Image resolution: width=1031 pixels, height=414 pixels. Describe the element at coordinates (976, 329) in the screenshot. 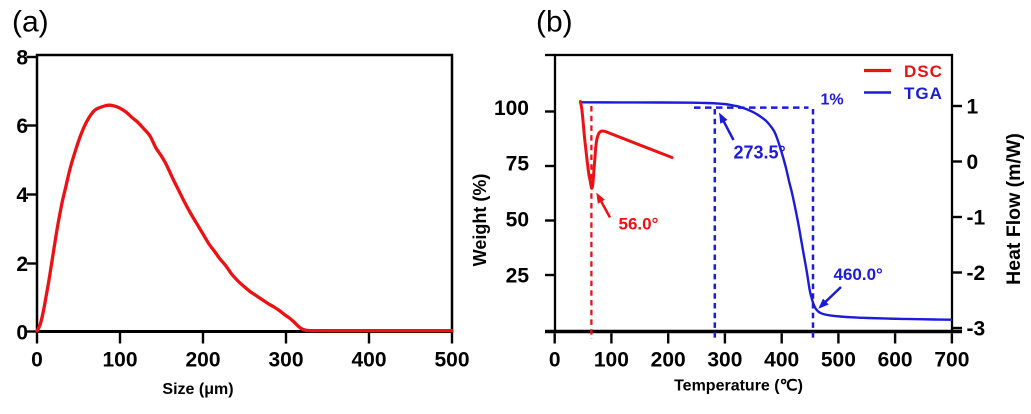

I see `svg-text: -3` at that location.